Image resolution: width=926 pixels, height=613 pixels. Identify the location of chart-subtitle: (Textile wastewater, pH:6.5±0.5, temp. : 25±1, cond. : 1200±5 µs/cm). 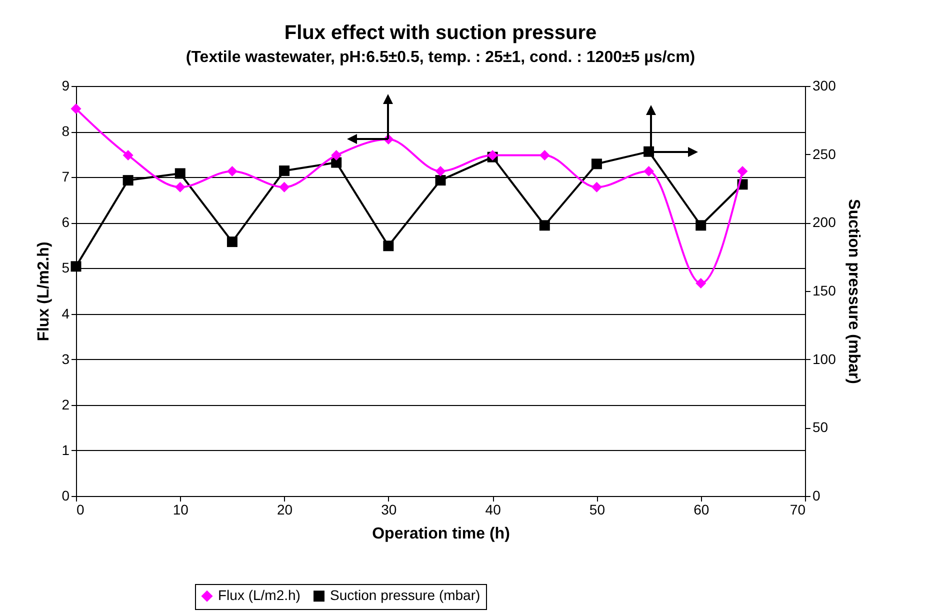
(441, 57).